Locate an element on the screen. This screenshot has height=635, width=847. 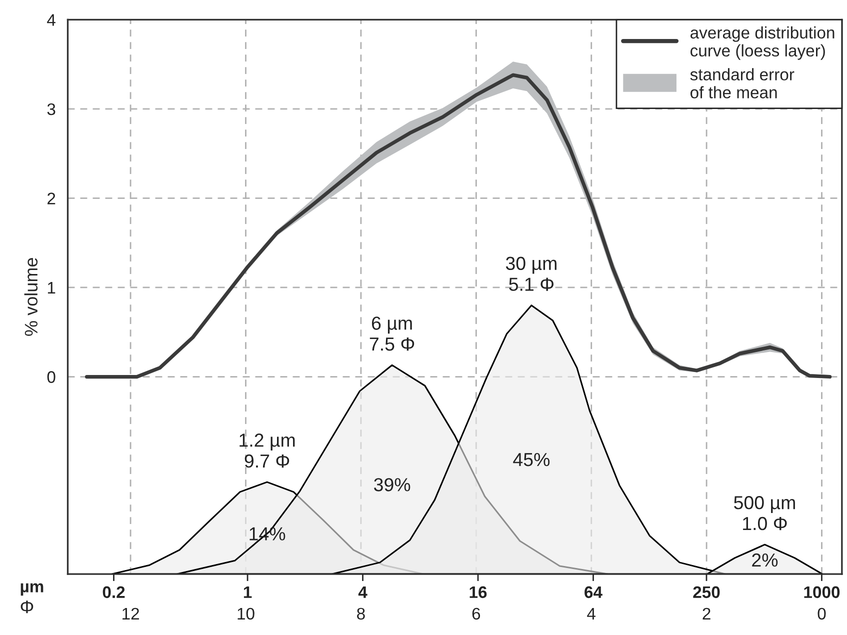
x2-tick-label: 0.2 is located at coordinates (113, 592).